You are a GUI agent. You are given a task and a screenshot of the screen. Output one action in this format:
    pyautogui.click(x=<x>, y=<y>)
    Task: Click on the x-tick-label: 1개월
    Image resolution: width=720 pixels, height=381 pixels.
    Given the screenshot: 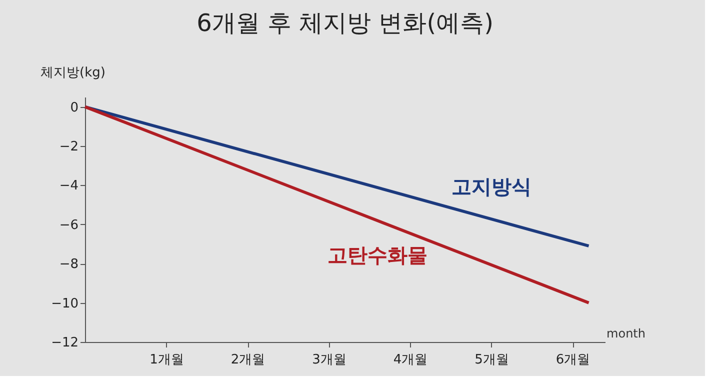 What is the action you would take?
    pyautogui.click(x=167, y=360)
    